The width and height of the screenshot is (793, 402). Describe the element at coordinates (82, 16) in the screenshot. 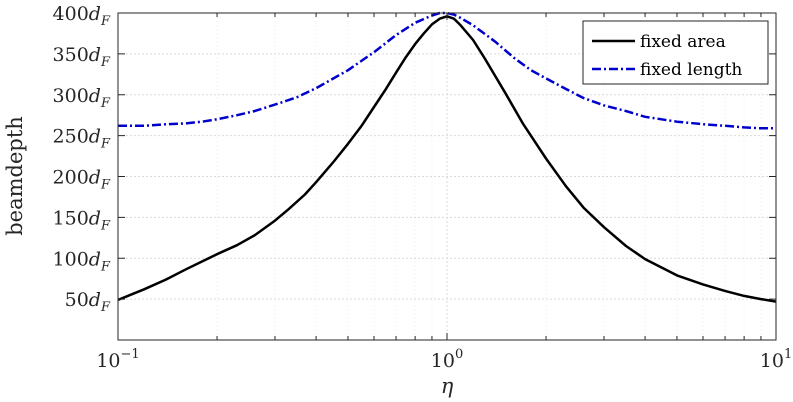

I see `y-tick-label: 400dF` at that location.